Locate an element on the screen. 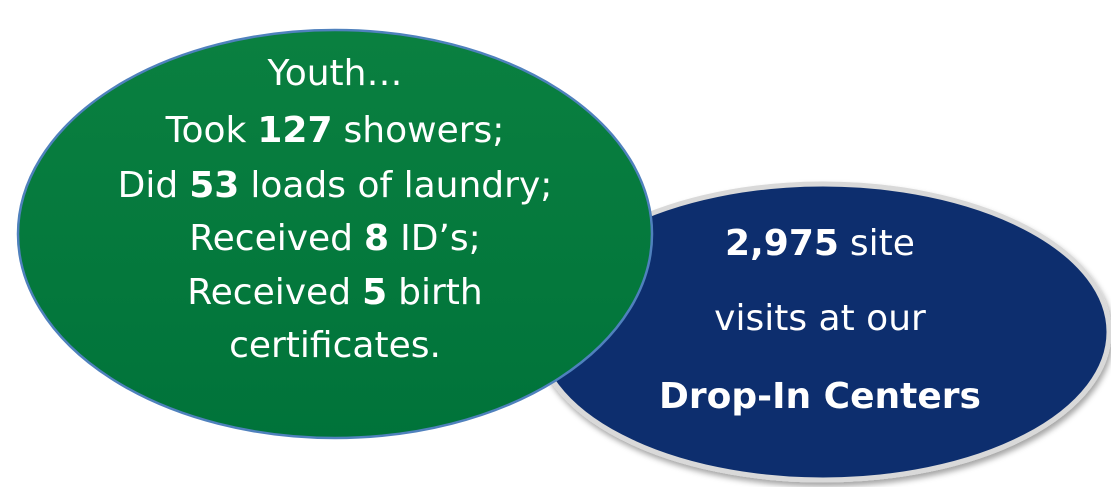 The image size is (1111, 487). text: visits at our is located at coordinates (820, 318).